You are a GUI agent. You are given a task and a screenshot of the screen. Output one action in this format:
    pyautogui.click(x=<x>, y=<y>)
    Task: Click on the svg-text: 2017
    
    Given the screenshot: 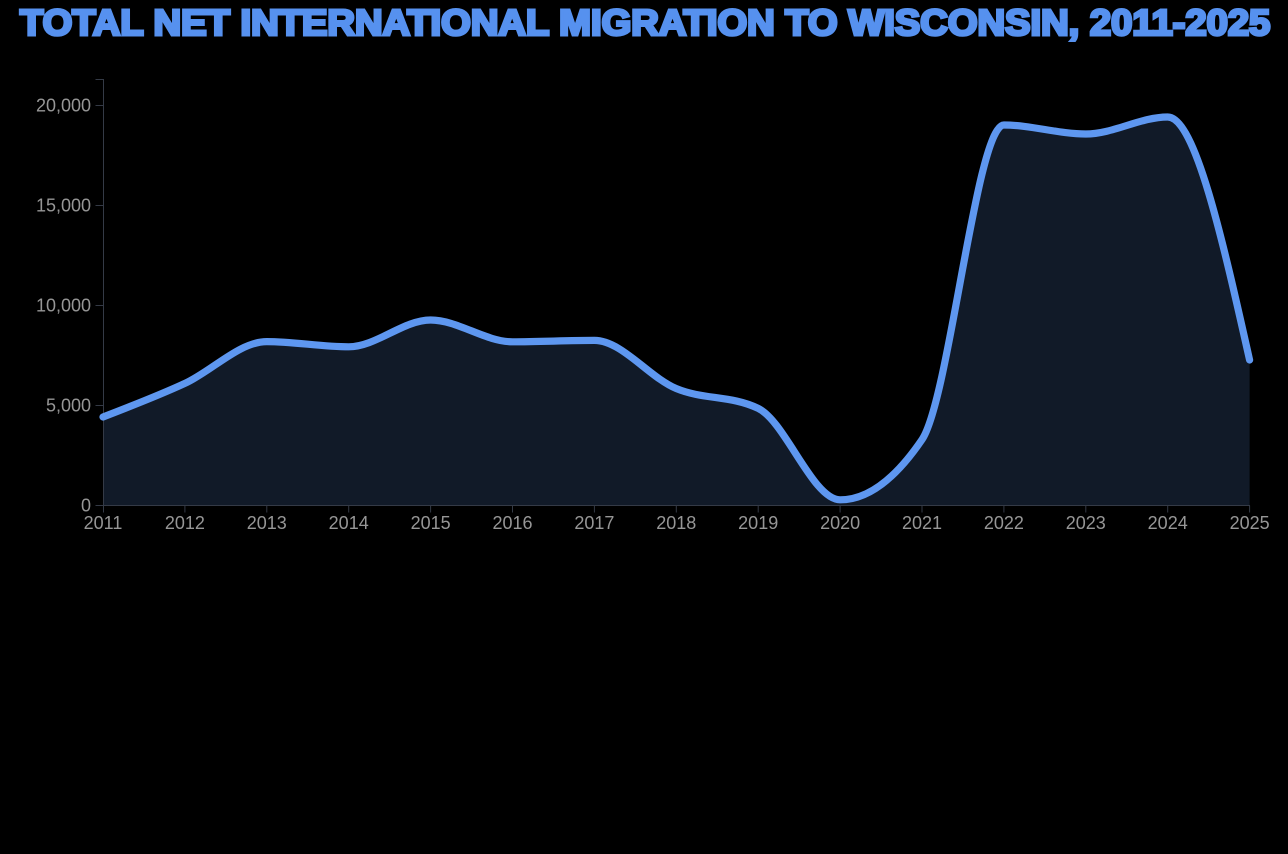 What is the action you would take?
    pyautogui.click(x=594, y=523)
    